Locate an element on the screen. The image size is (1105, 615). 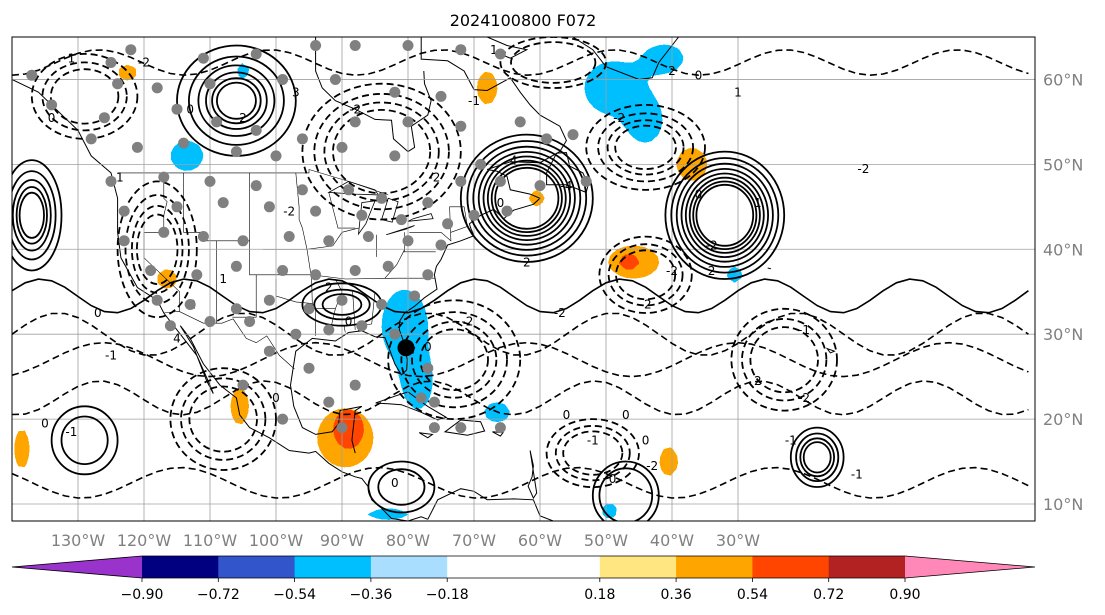
longitude-tick-label: 120°W is located at coordinates (144, 540).